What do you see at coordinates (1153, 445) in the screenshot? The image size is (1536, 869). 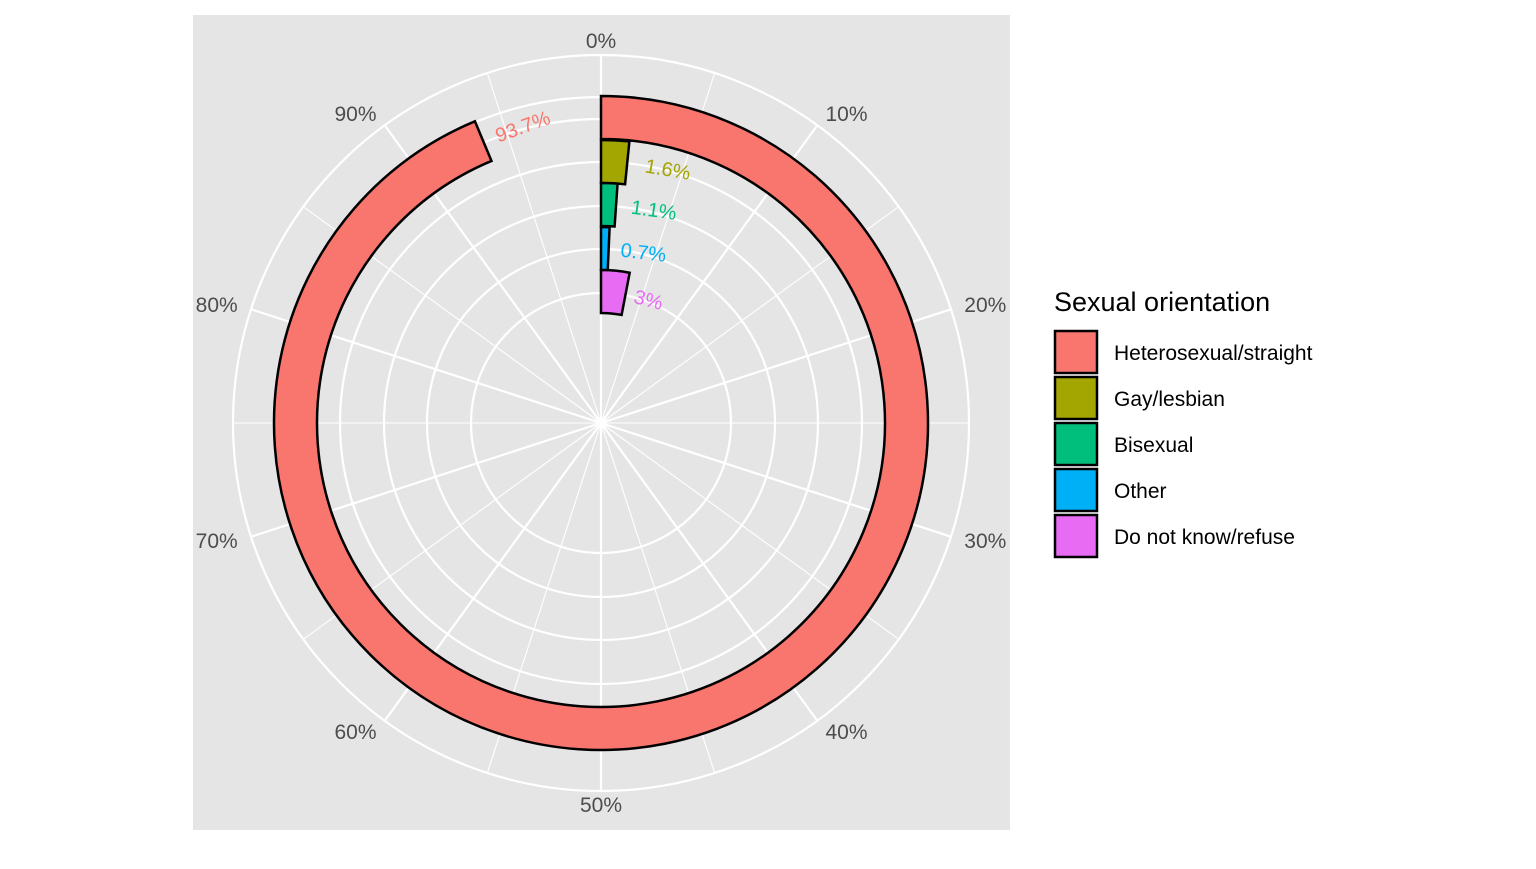 I see `legend-label: Bisexual` at bounding box center [1153, 445].